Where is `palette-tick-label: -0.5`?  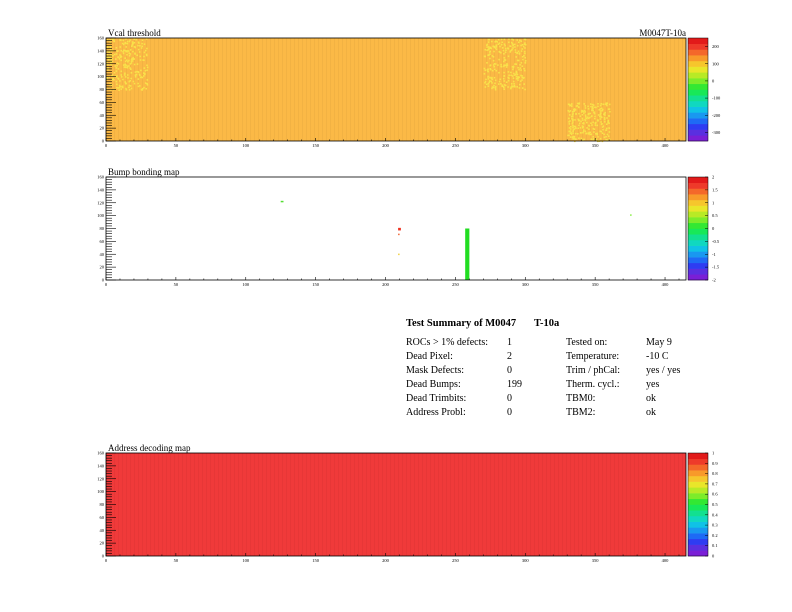 palette-tick-label: -0.5 is located at coordinates (716, 241).